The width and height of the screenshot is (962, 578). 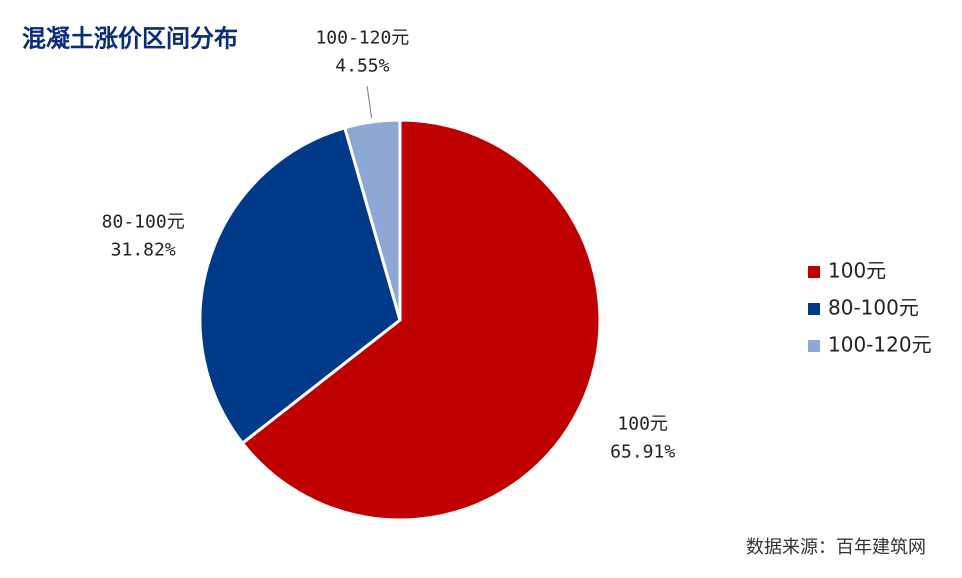 What do you see at coordinates (836, 547) in the screenshot?
I see `source-note: 数据来源：百年建筑网` at bounding box center [836, 547].